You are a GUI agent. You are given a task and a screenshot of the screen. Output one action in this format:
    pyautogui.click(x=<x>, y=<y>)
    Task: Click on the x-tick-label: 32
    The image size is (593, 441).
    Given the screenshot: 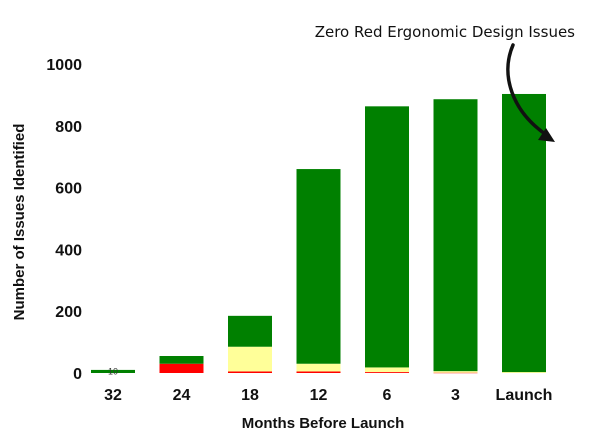 What is the action you would take?
    pyautogui.click(x=113, y=395)
    